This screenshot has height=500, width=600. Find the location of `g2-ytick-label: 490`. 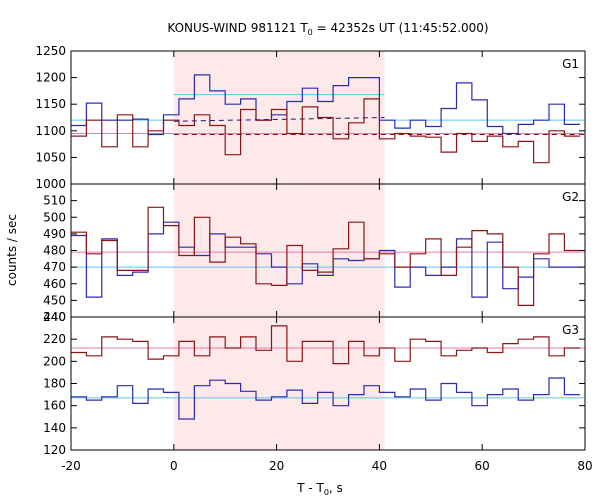

g2-ytick-label: 490 is located at coordinates (54, 234).